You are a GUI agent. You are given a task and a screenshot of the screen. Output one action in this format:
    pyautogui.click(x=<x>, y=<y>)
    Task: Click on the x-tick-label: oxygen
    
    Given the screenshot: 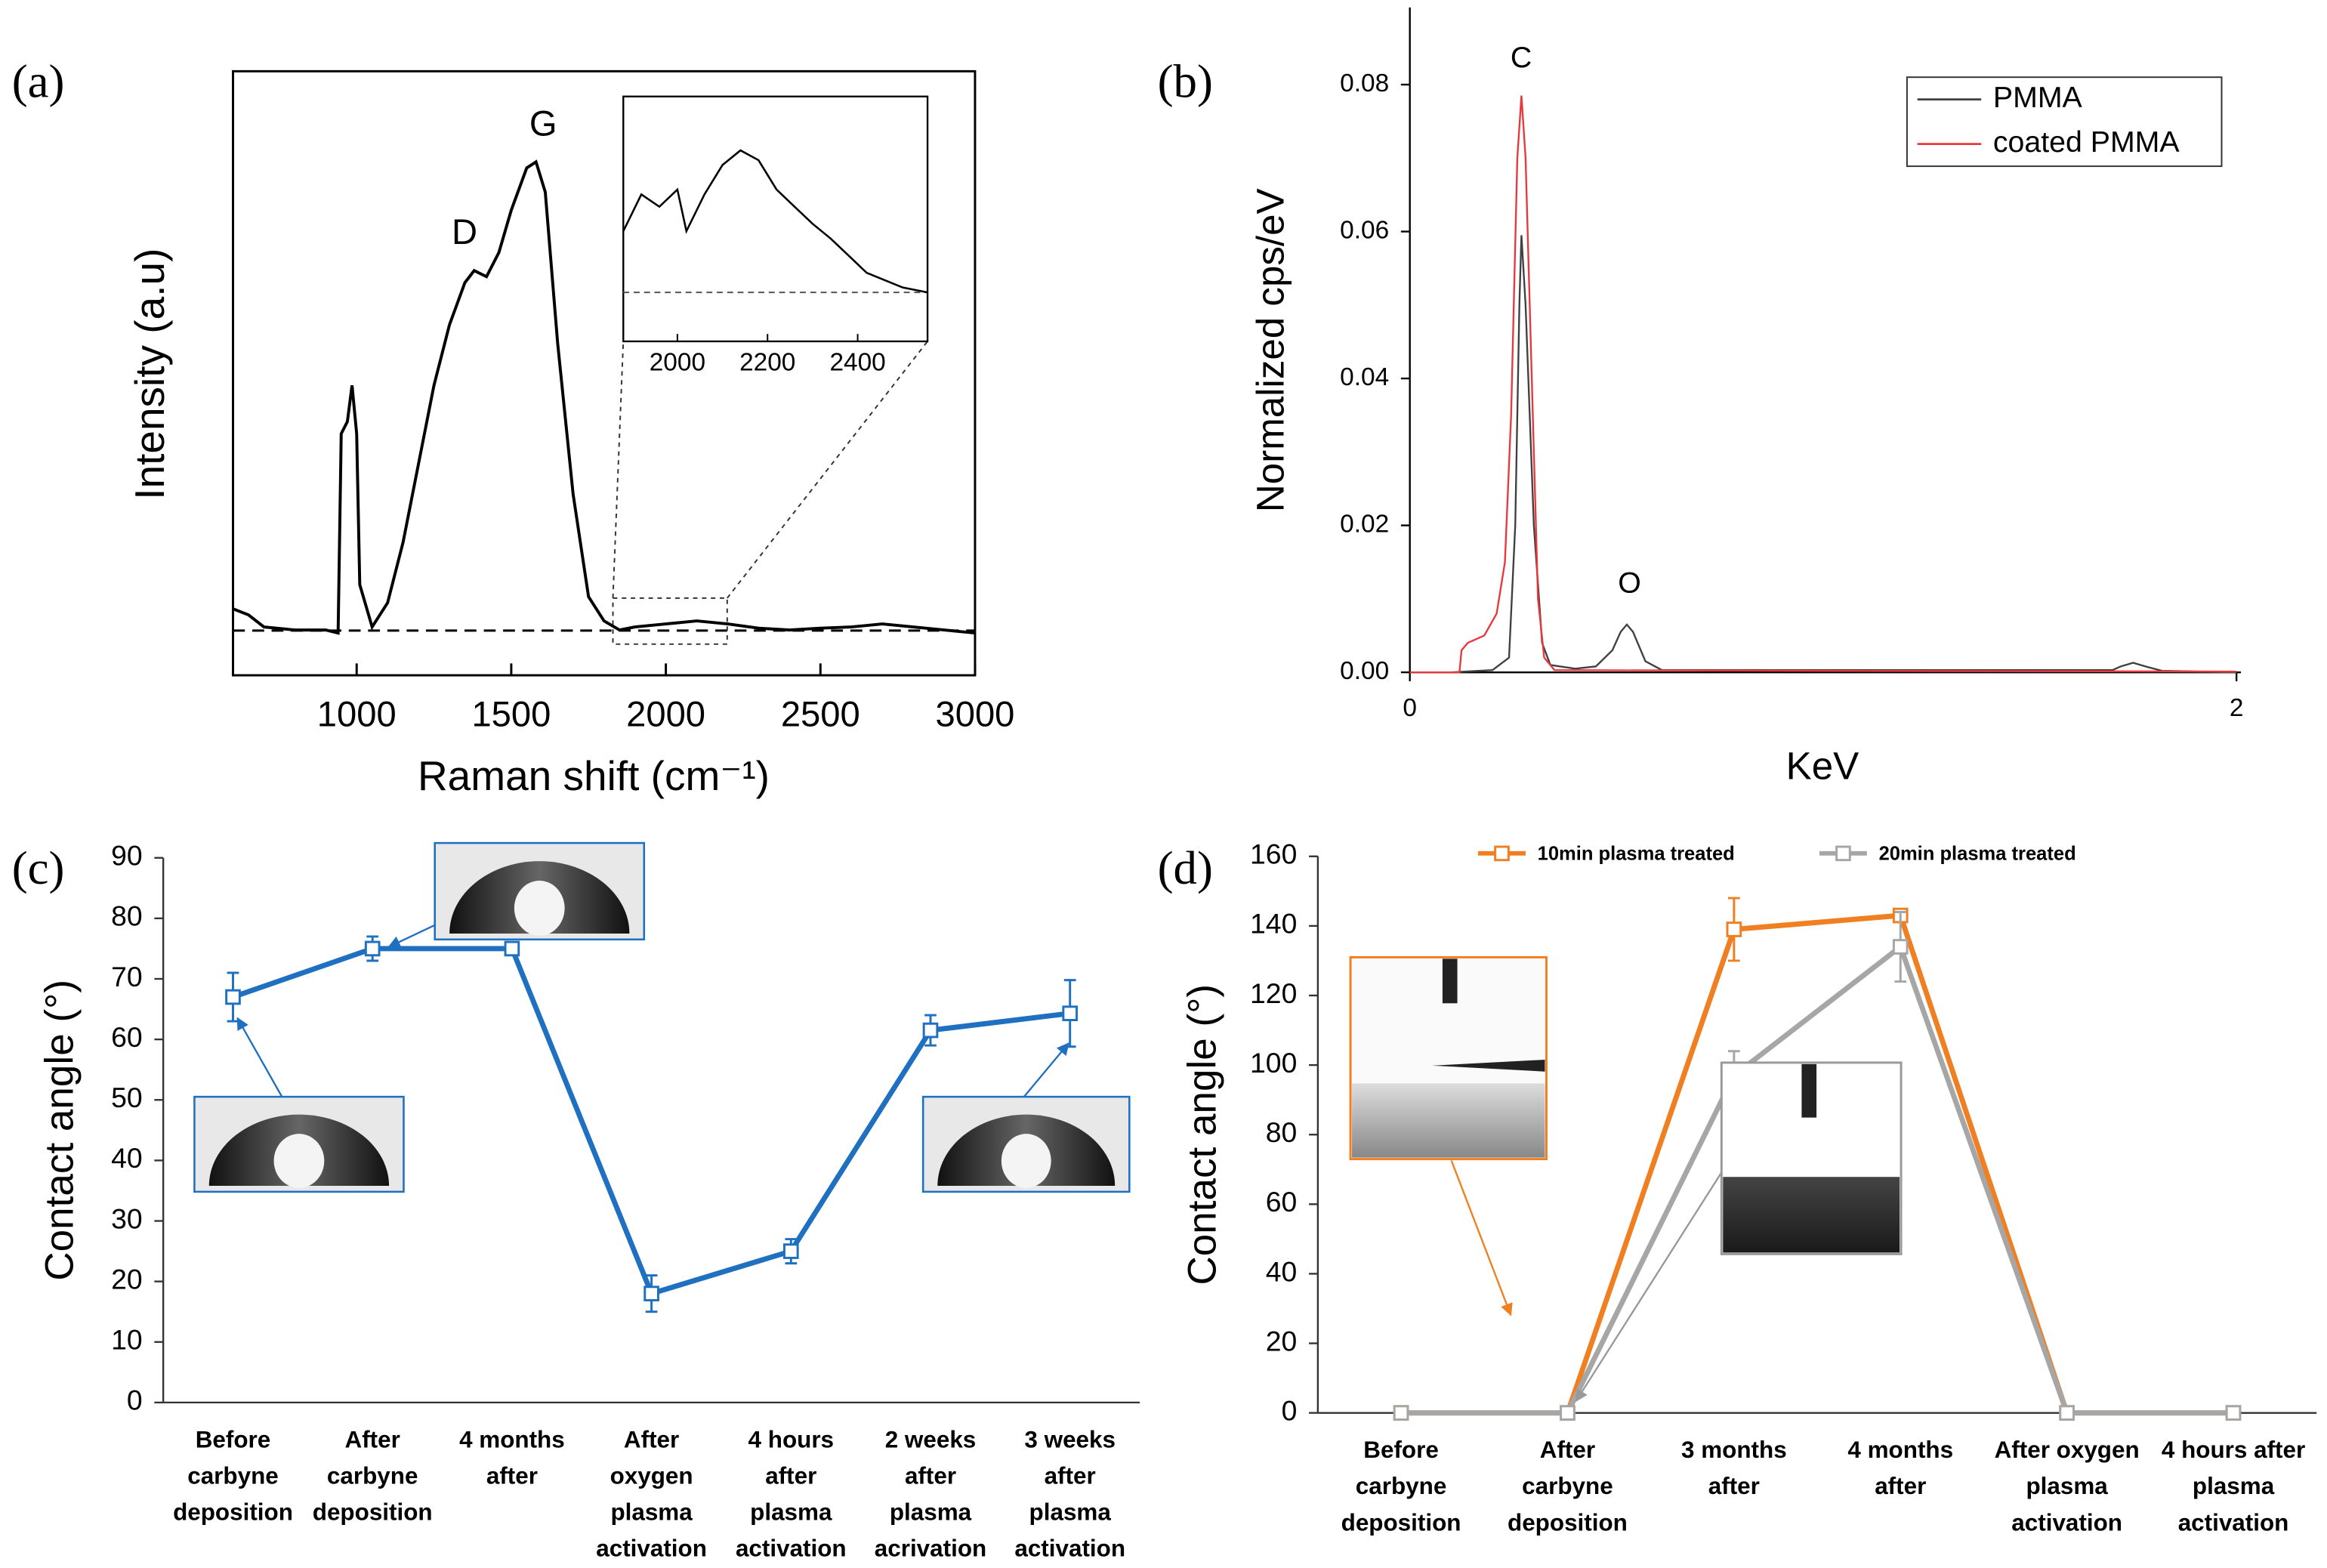 What is the action you would take?
    pyautogui.click(x=651, y=1475)
    